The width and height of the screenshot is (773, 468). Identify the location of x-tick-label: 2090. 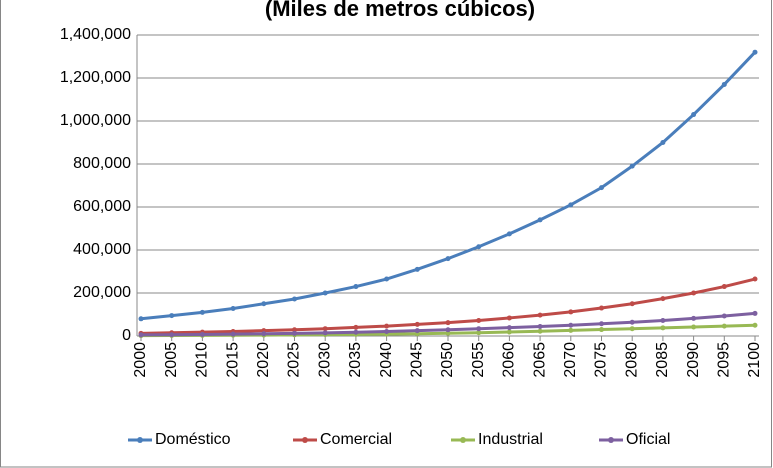
(693, 360).